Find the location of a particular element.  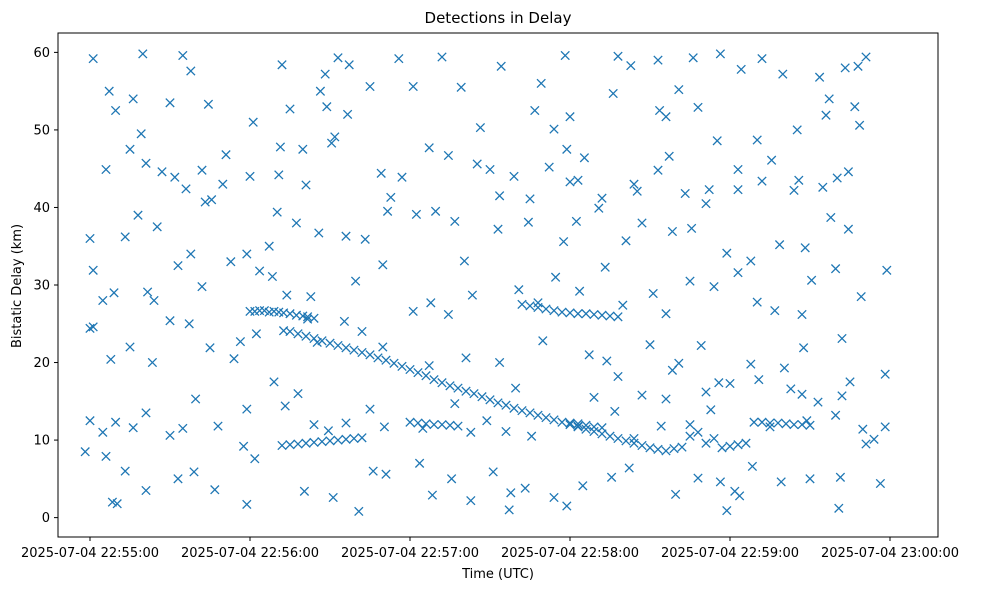

y-tick-label: 20 is located at coordinates (41, 363).